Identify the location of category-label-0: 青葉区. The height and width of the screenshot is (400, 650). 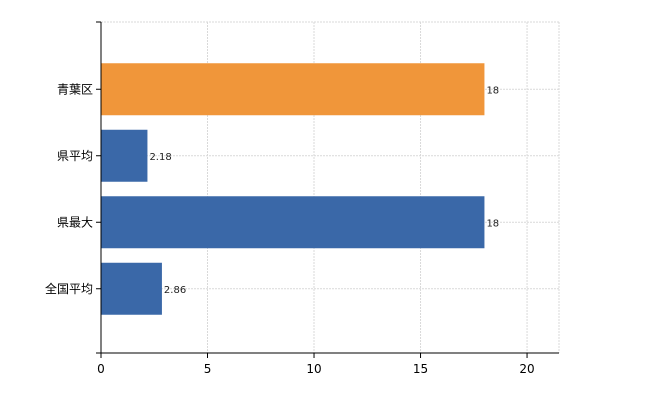
(75, 89).